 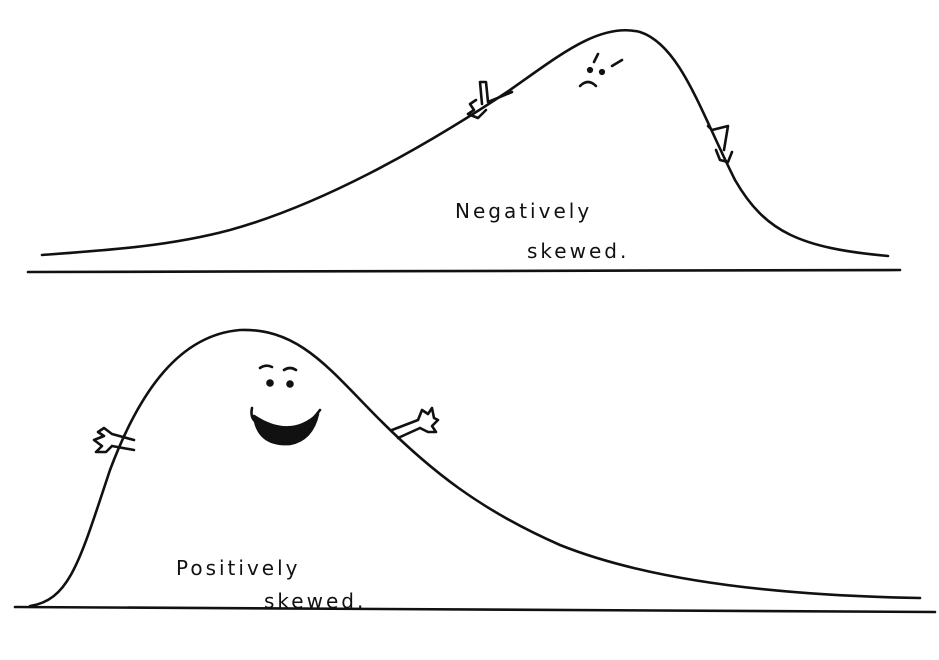 What do you see at coordinates (315, 601) in the screenshot?
I see `positive-skew-label-line2: skewed.` at bounding box center [315, 601].